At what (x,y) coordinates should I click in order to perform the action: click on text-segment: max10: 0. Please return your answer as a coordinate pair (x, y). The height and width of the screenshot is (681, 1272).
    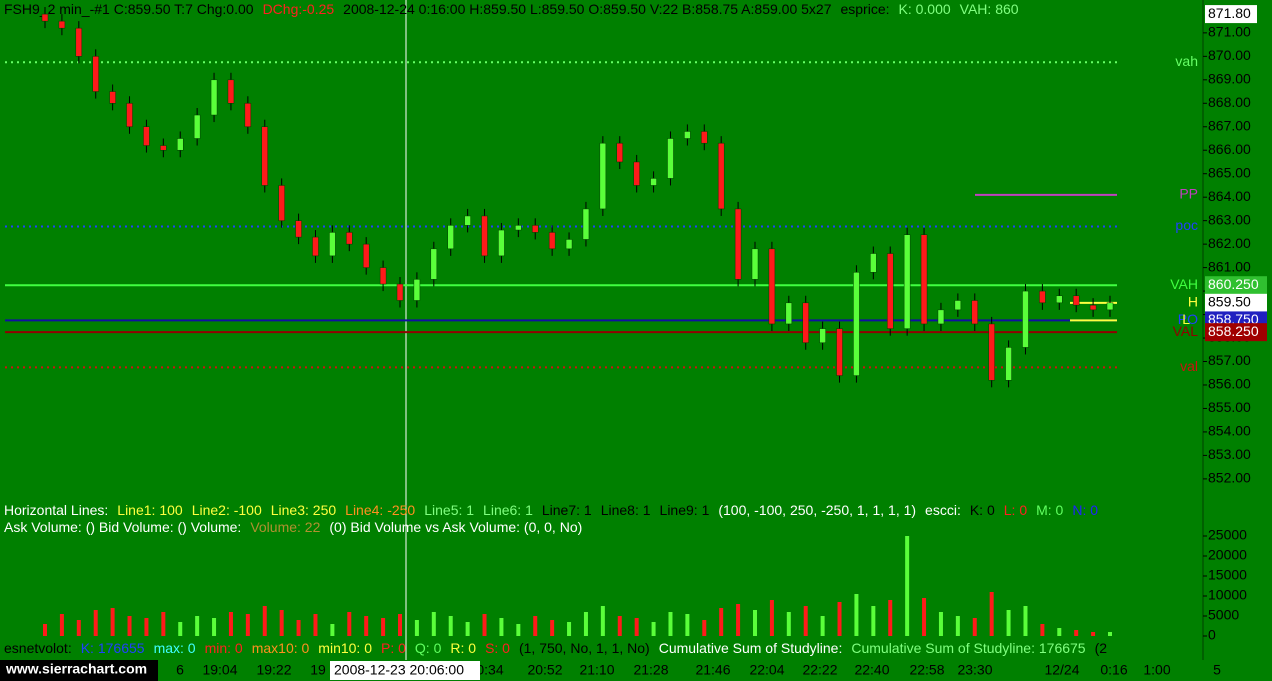
    Looking at the image, I should click on (281, 648).